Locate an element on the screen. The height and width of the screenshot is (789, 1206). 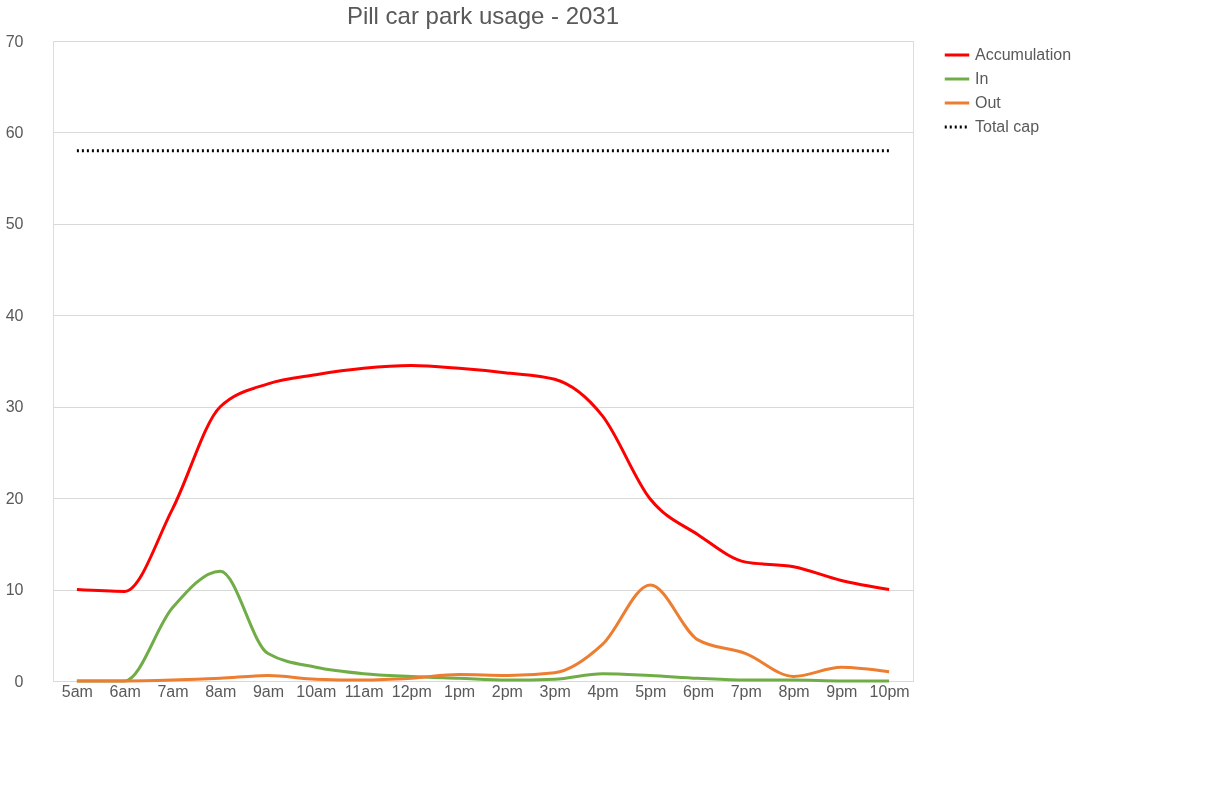
x-tick-label: 5am is located at coordinates (77, 691).